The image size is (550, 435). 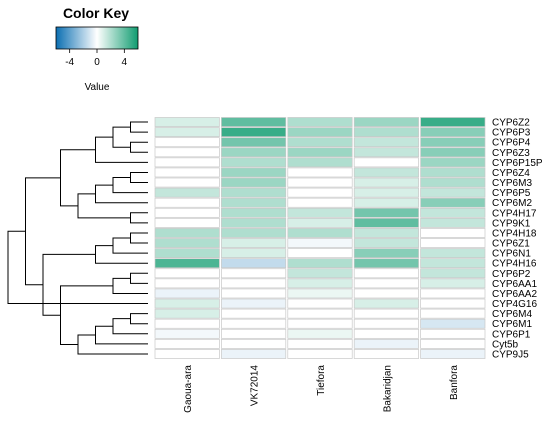 I want to click on row-label: Cyt5b, so click(x=505, y=344).